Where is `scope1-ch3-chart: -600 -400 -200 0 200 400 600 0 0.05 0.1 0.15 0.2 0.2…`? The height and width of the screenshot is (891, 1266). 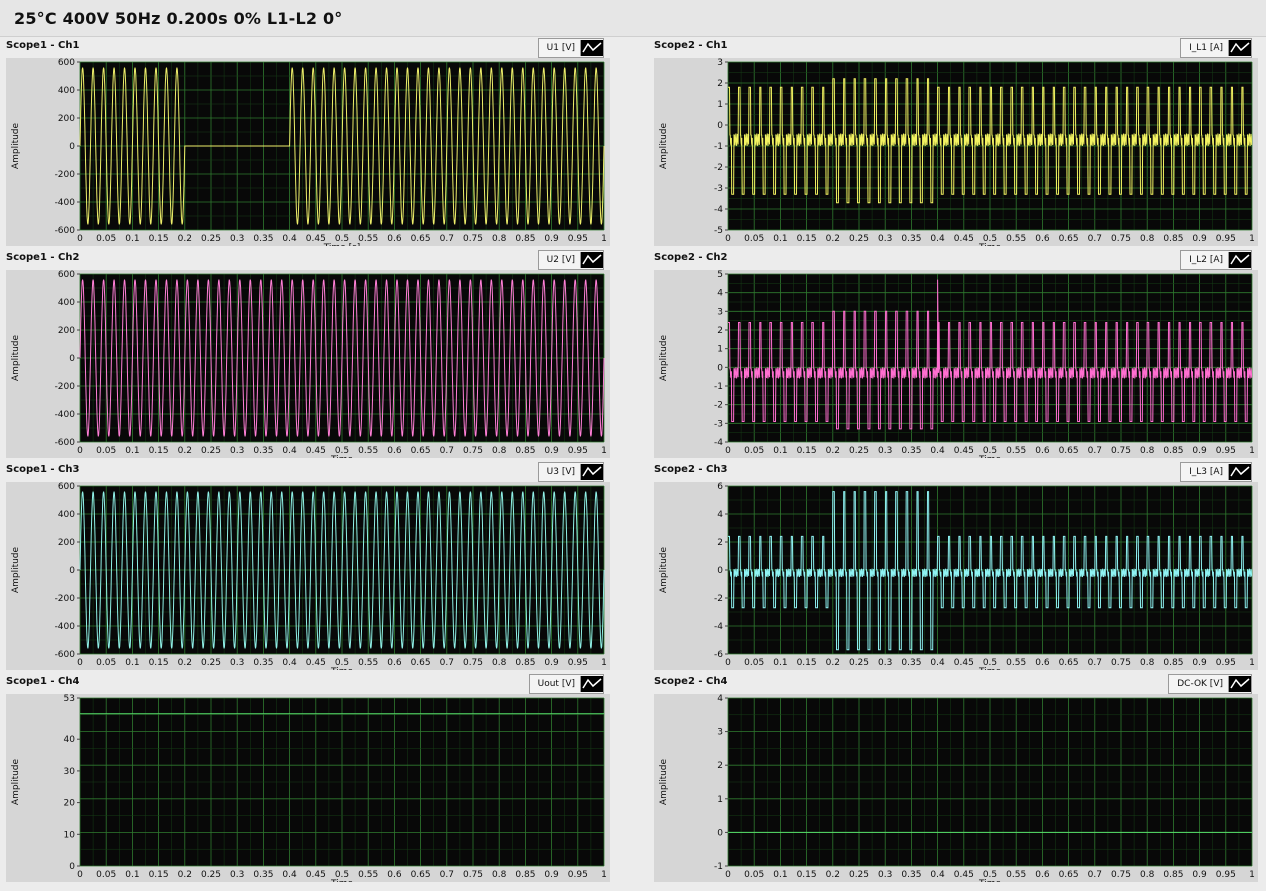
scope1-ch3-chart: -600 -400 -200 0 200 400 600 0 0.05 0.1 0.15 0.2 0.2… is located at coordinates (308, 576).